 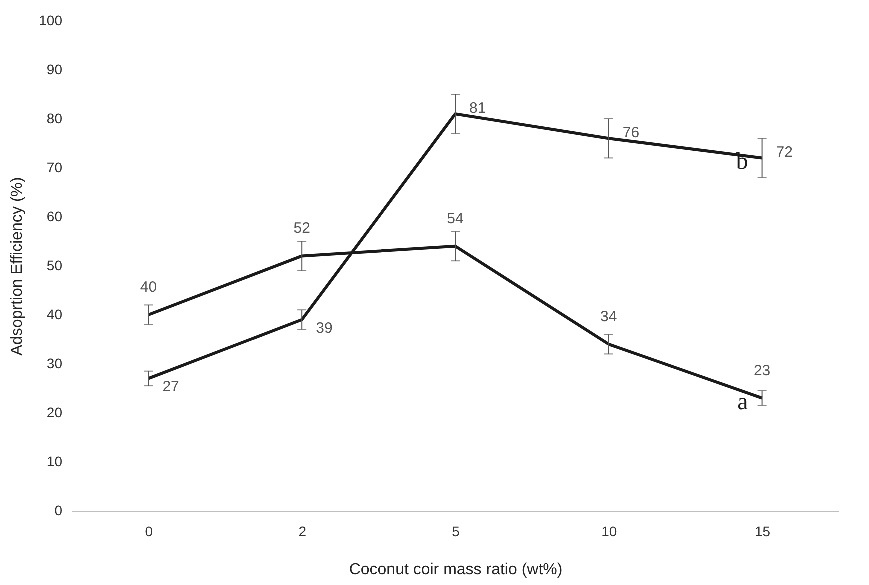 I want to click on data-label: 72, so click(x=784, y=153).